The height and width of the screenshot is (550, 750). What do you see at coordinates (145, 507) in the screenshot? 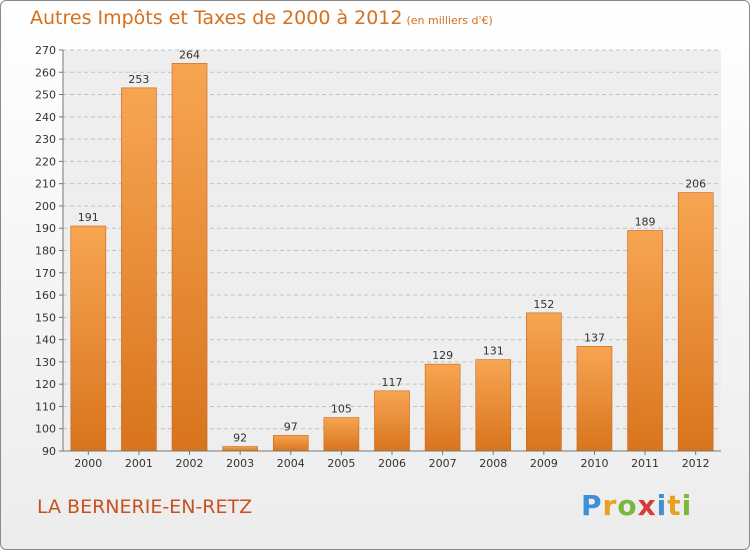
I see `place-name: LA BERNERIE-EN-RETZ` at bounding box center [145, 507].